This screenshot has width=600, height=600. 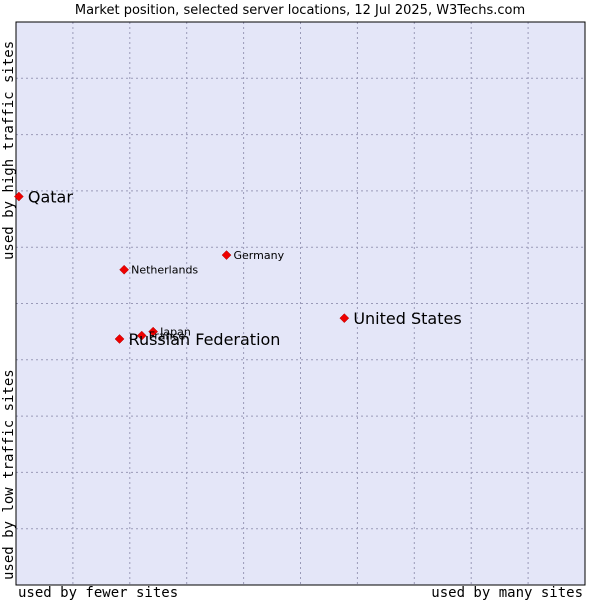 What do you see at coordinates (507, 592) in the screenshot?
I see `x-axis-label-right: used by many sites` at bounding box center [507, 592].